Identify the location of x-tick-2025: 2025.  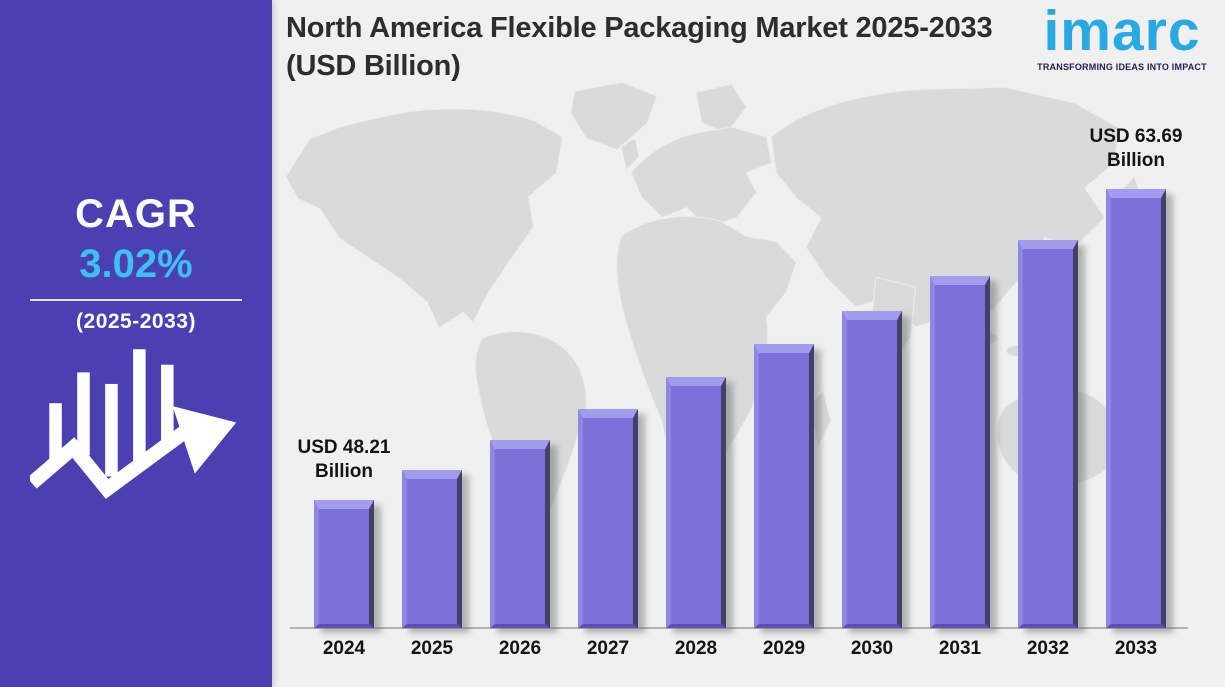
(432, 648).